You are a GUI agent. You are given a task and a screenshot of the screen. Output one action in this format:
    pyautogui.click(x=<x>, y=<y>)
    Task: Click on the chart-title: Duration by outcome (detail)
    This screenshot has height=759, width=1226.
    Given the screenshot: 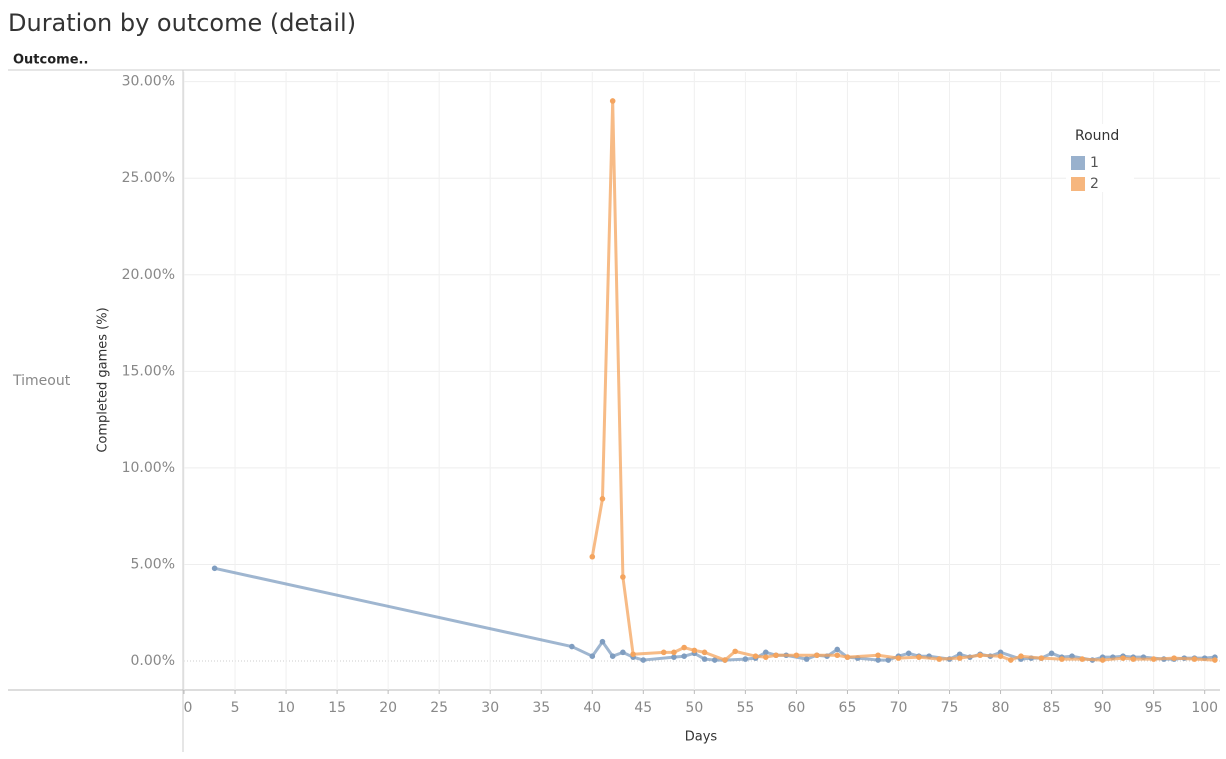 What is the action you would take?
    pyautogui.click(x=182, y=23)
    